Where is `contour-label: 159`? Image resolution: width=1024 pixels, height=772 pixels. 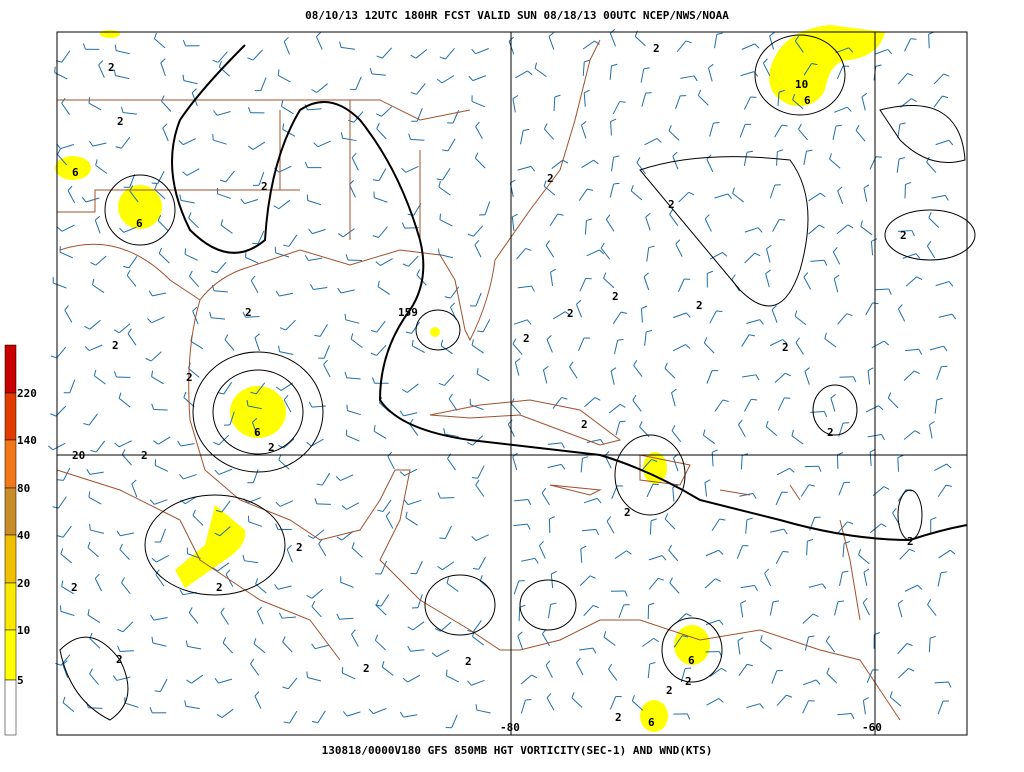 contour-label: 159 is located at coordinates (408, 312).